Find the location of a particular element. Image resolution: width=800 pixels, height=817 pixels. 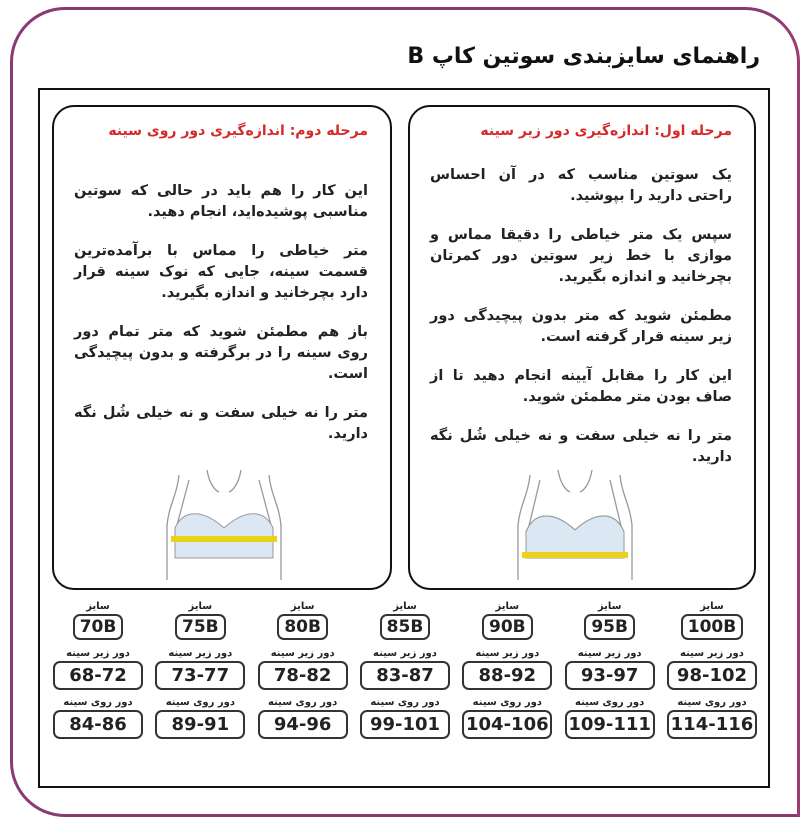

size-value: 70B is located at coordinates (98, 627).